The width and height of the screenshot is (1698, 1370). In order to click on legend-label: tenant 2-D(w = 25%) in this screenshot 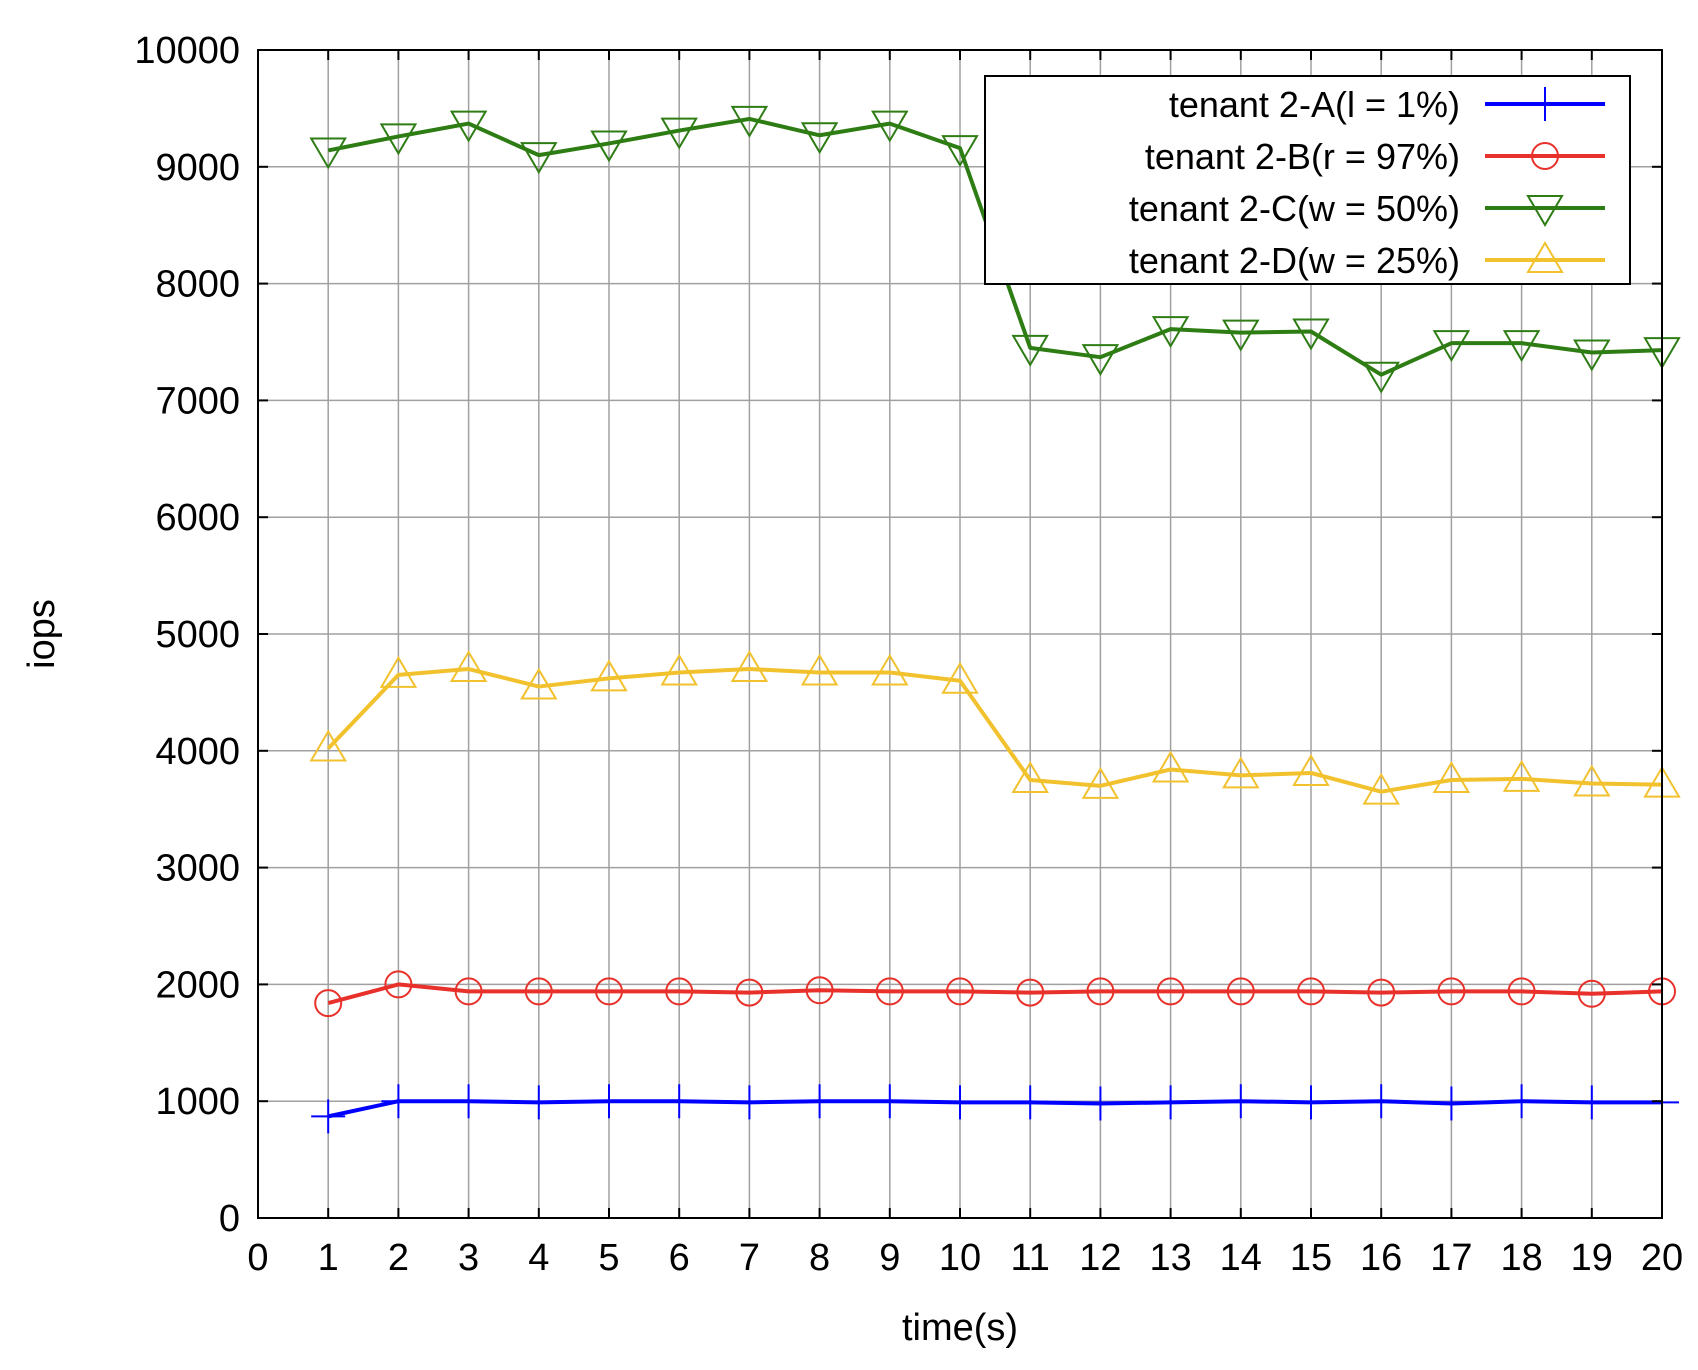, I will do `click(1294, 260)`.